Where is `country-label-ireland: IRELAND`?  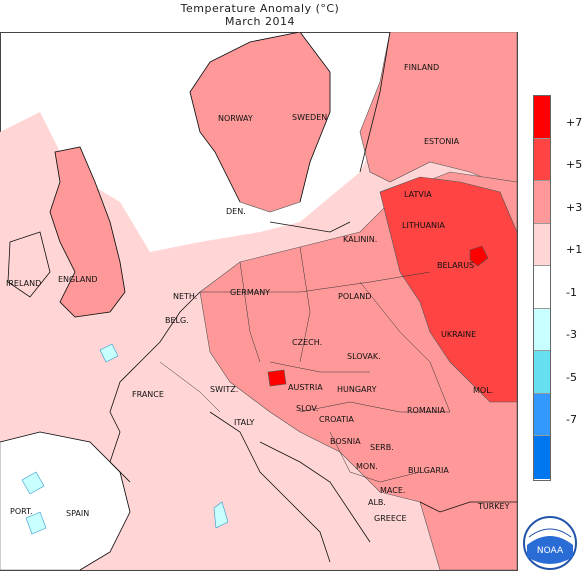
country-label-ireland: IRELAND is located at coordinates (24, 283).